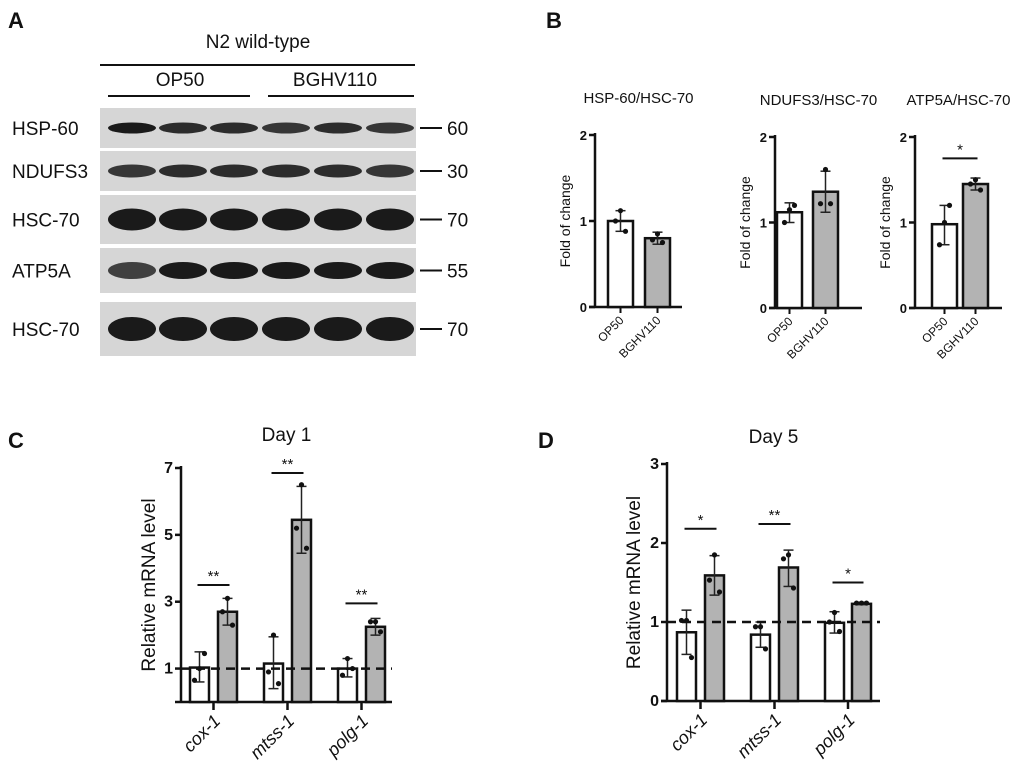  What do you see at coordinates (638, 98) in the screenshot?
I see `chart-title: HSP-60/HSC-70` at bounding box center [638, 98].